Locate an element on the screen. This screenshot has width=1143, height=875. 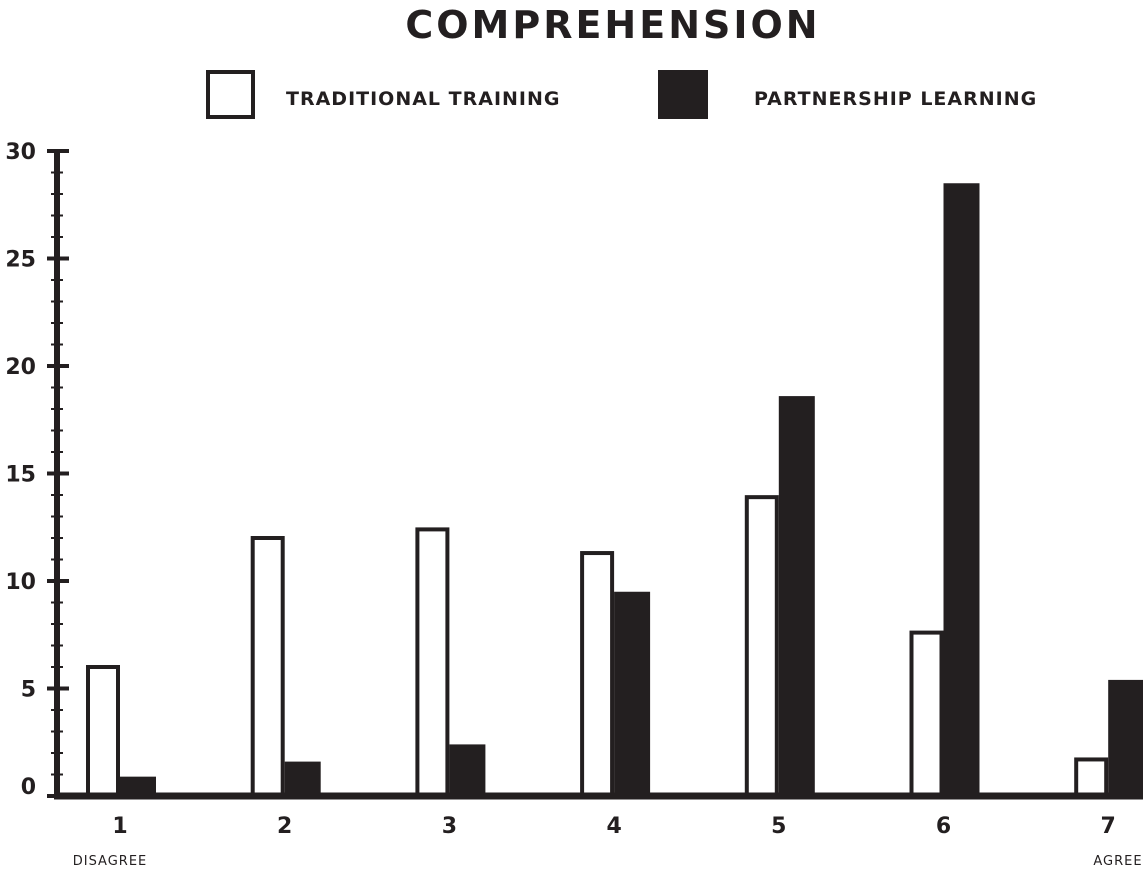
x-tick-label: 4 is located at coordinates (613, 826).